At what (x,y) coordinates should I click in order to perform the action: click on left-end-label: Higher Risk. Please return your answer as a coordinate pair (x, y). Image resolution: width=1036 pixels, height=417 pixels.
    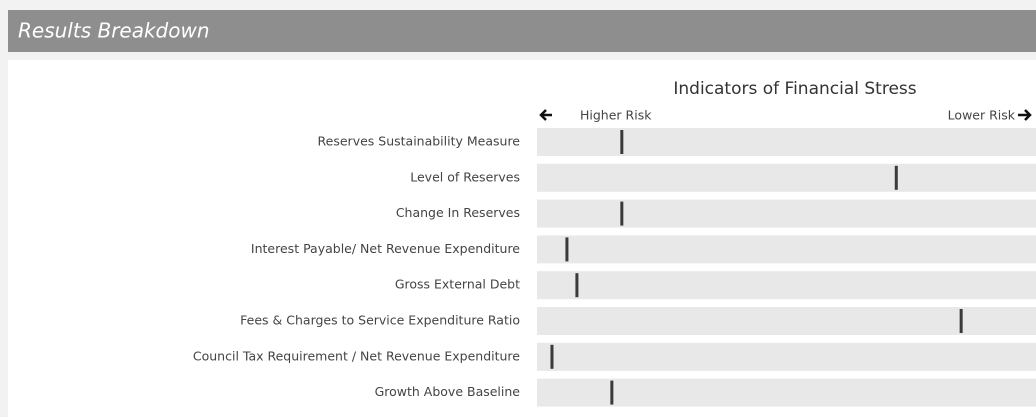
    Looking at the image, I should click on (616, 115).